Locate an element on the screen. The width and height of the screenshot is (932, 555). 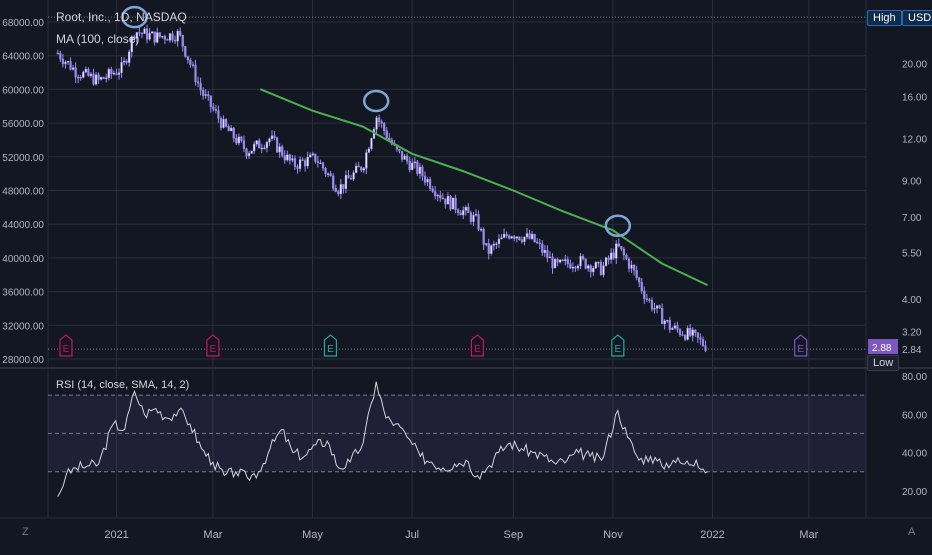
currency-badge: USD is located at coordinates (917, 18).